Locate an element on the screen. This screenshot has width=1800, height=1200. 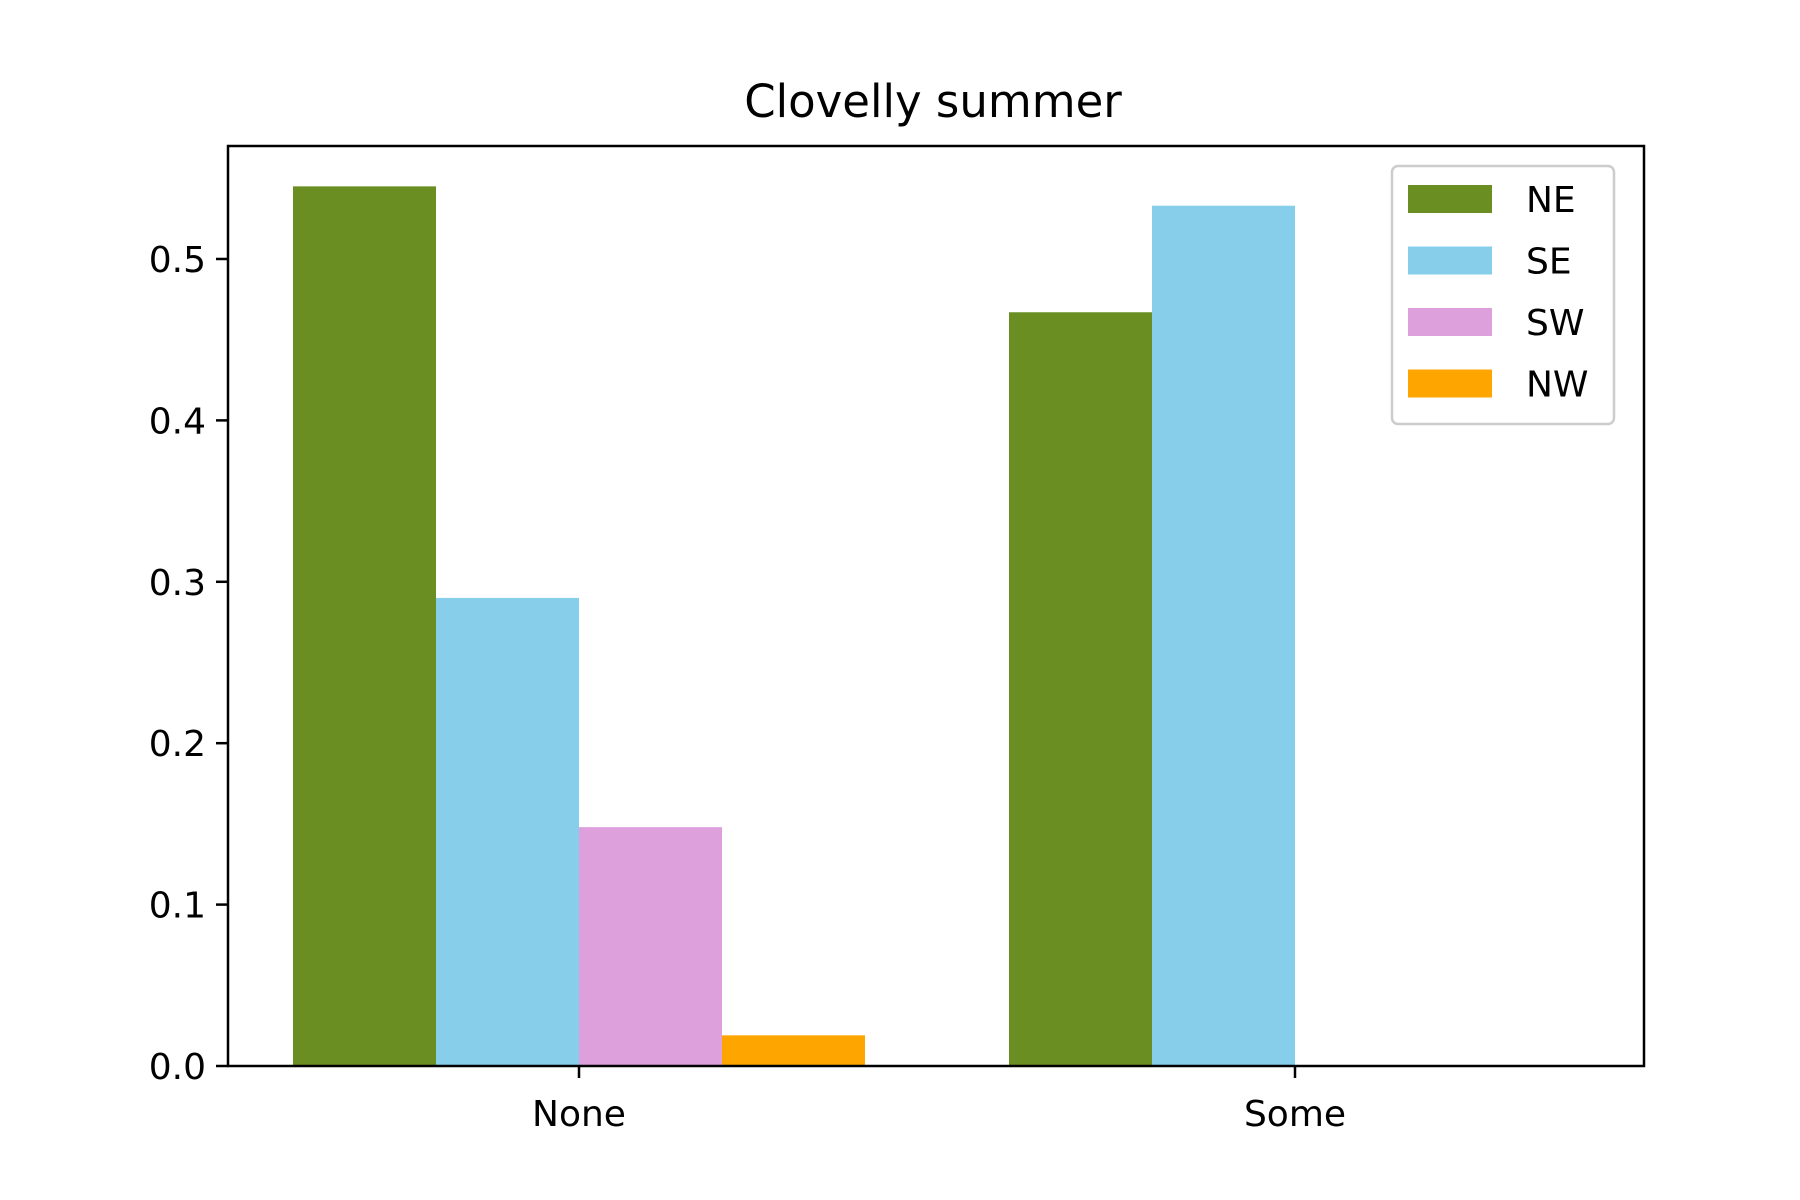
legend-swatch-nw is located at coordinates (1450, 383).